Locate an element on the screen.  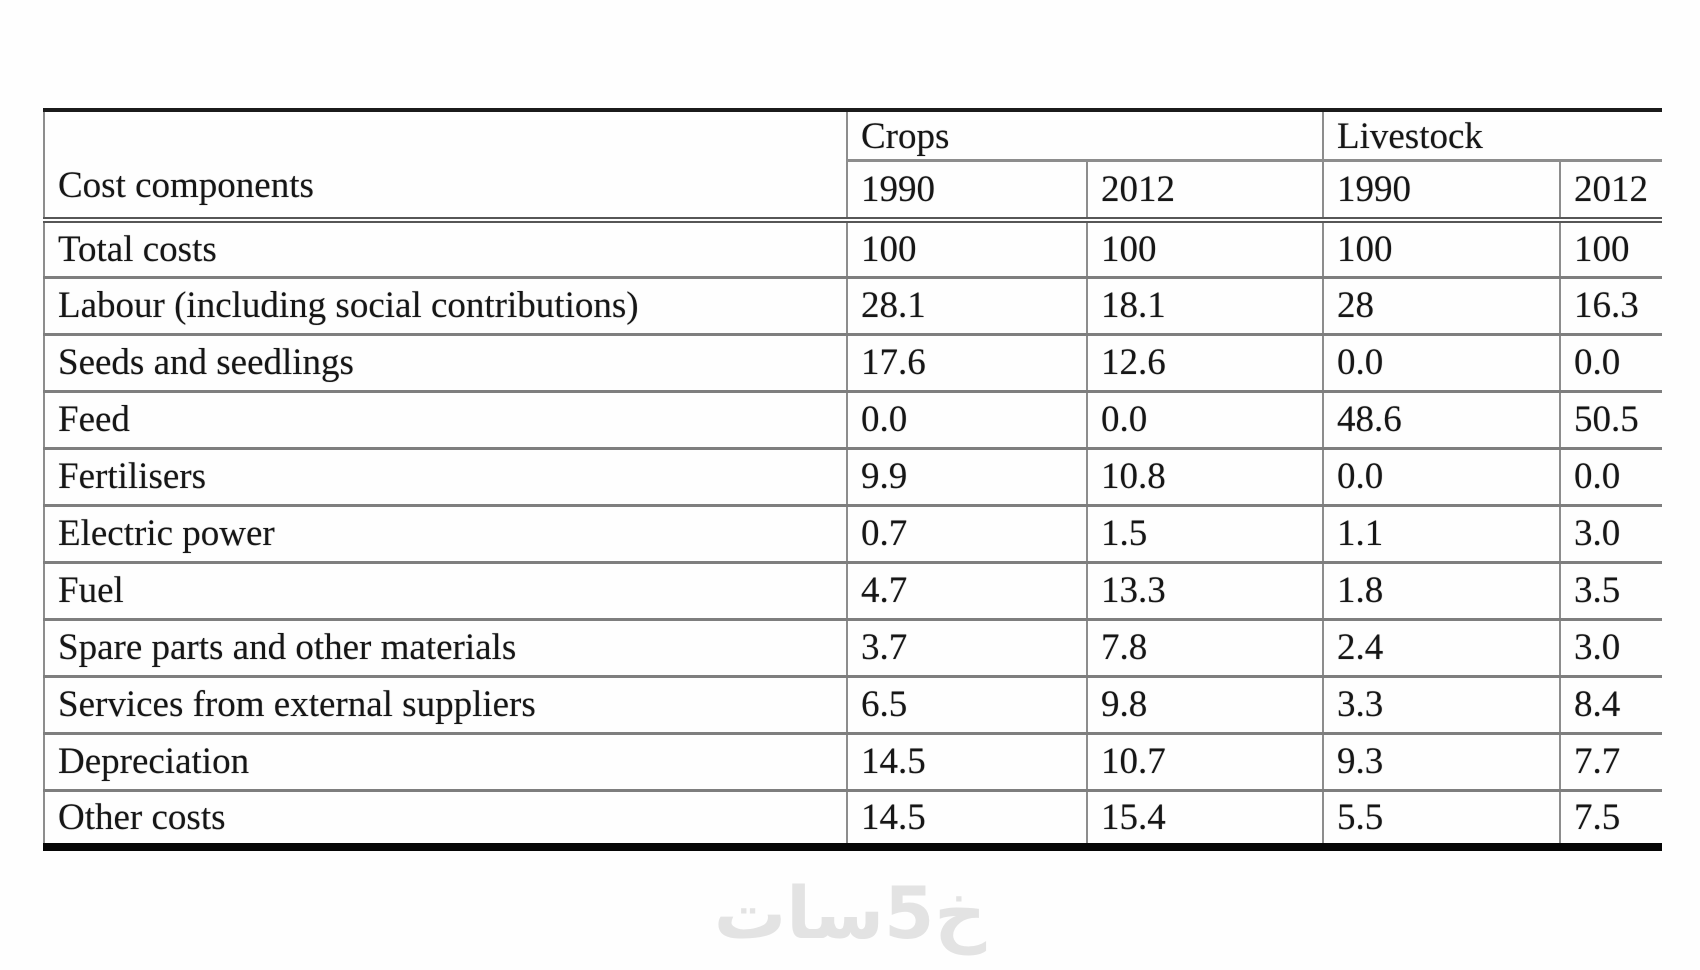
cell-value: 10.8 is located at coordinates (1204, 477).